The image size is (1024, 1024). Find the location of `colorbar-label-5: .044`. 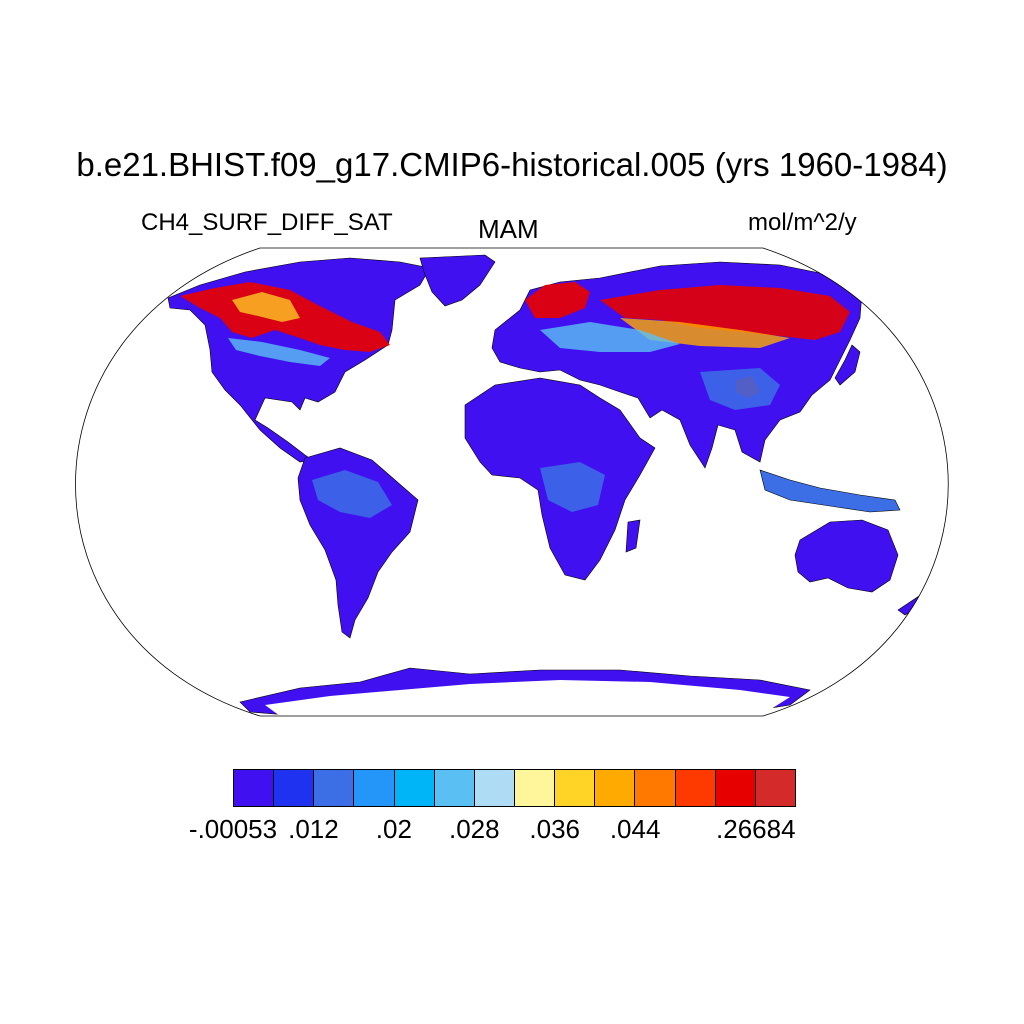

colorbar-label-5: .044 is located at coordinates (635, 829).